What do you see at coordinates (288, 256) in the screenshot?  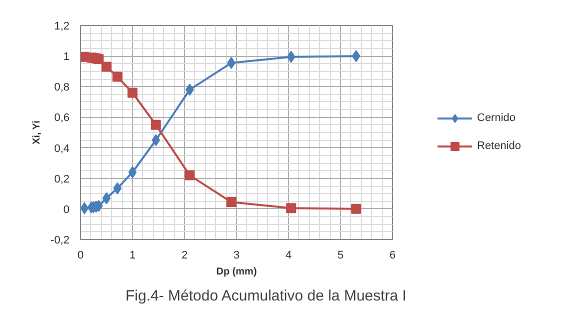 I see `x-tick-label: 4` at bounding box center [288, 256].